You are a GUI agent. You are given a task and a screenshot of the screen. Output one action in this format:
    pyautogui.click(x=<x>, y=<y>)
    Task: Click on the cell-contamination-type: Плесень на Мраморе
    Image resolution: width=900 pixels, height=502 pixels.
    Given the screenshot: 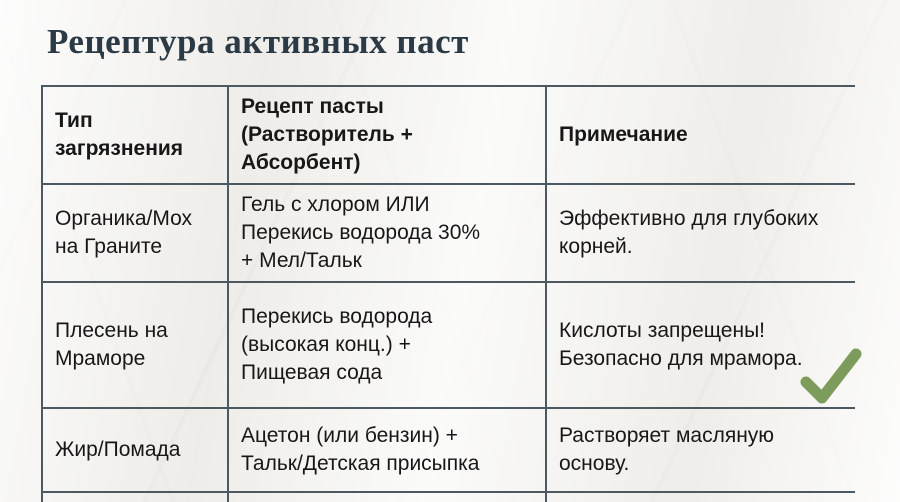 What is the action you would take?
    pyautogui.click(x=134, y=344)
    